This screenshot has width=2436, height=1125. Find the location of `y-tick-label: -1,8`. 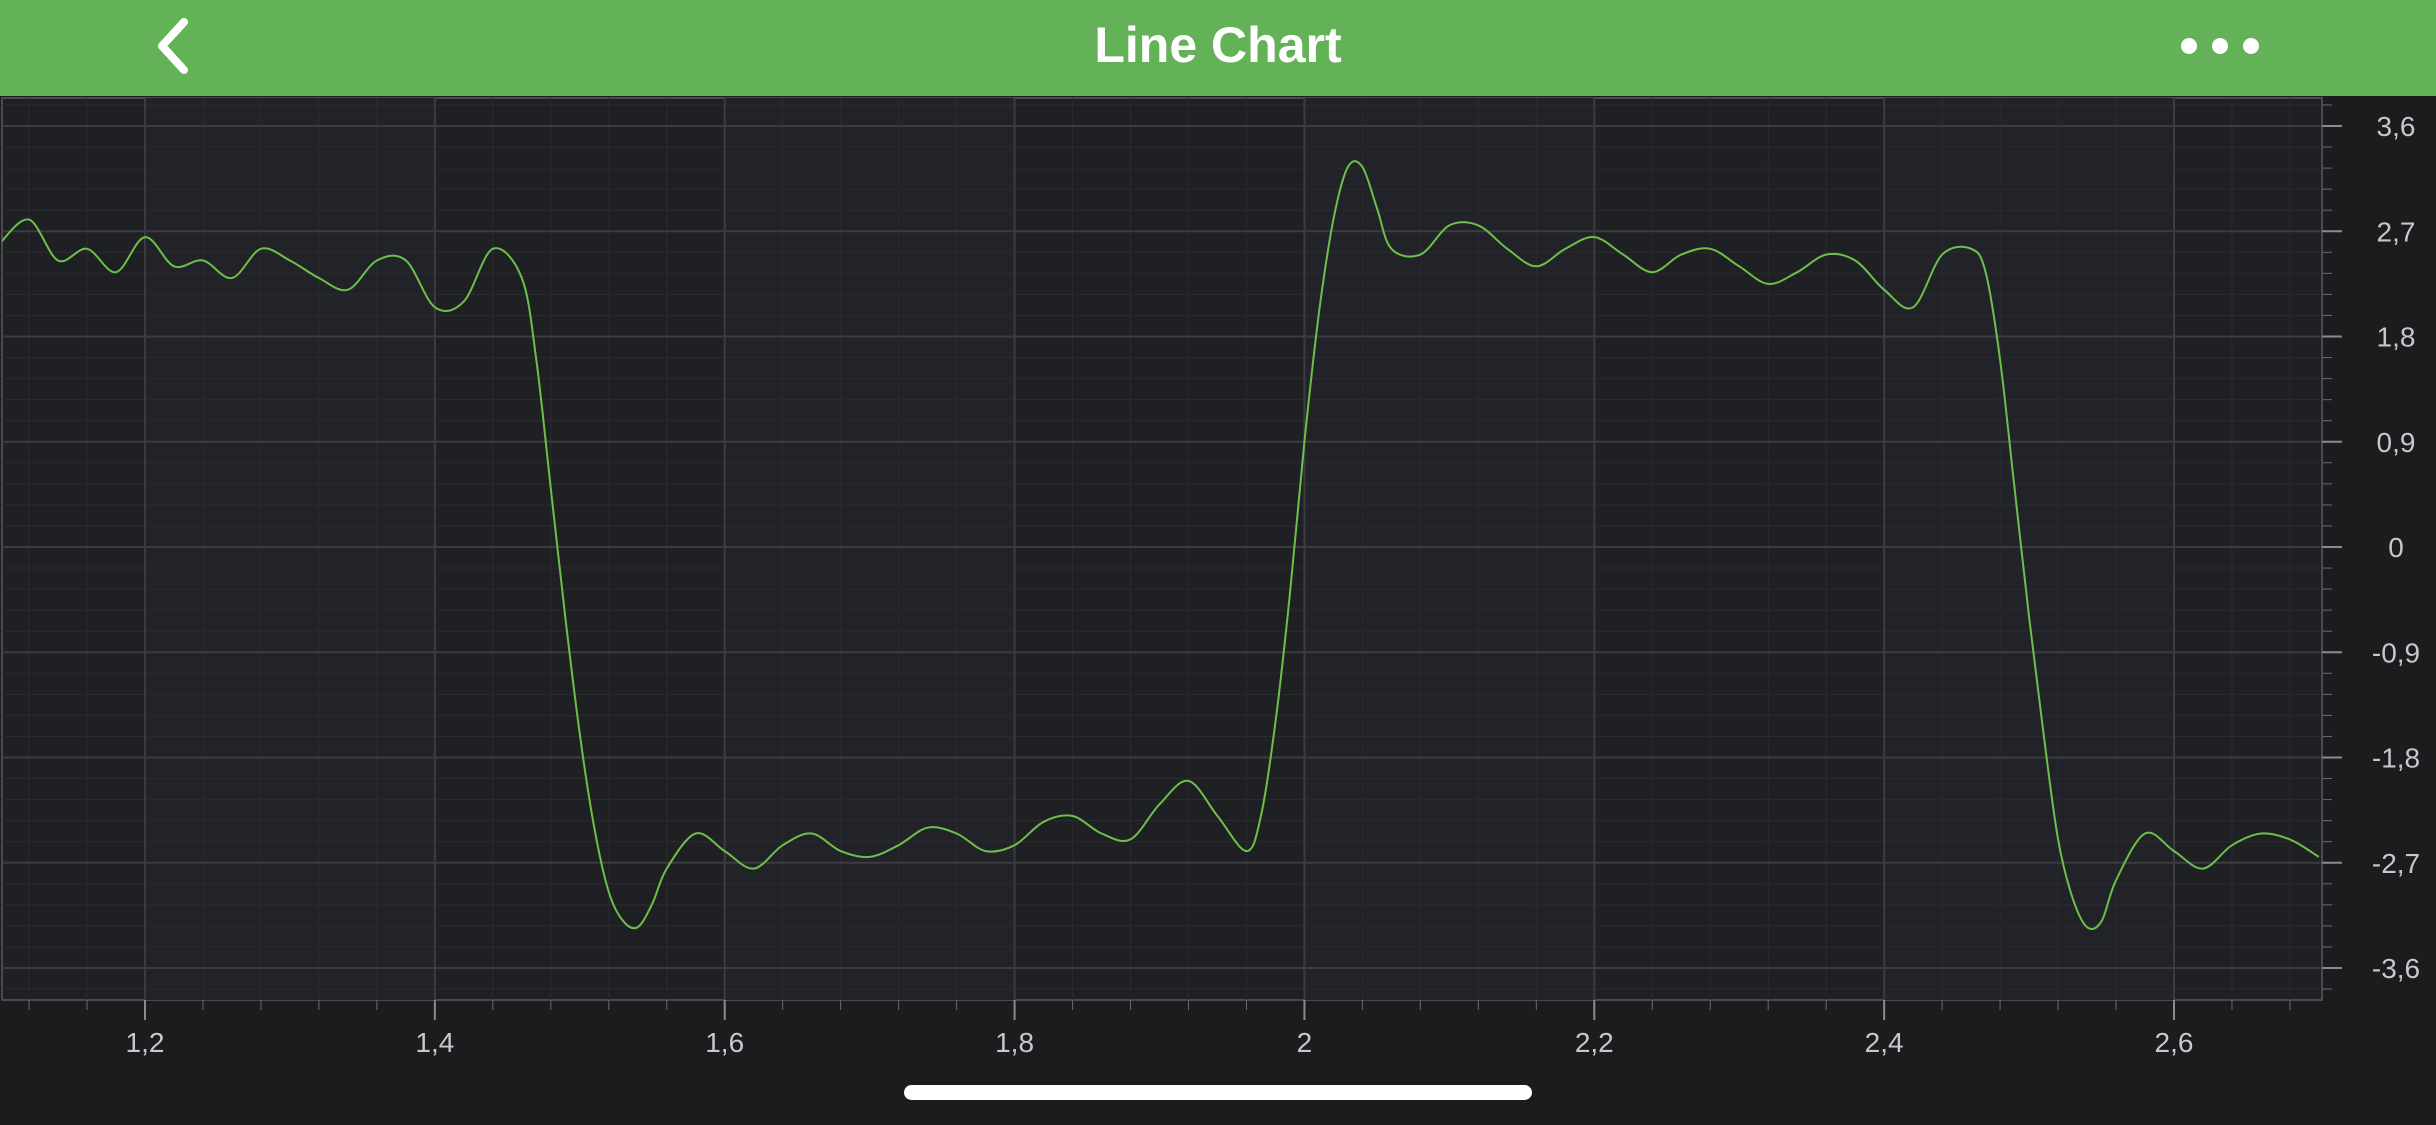

y-tick-label: -1,8 is located at coordinates (2396, 758).